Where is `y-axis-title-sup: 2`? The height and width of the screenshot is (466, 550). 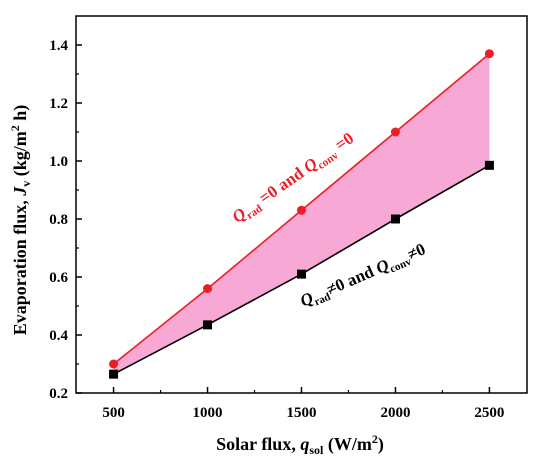
y-axis-title-sup: 2 is located at coordinates (15, 128).